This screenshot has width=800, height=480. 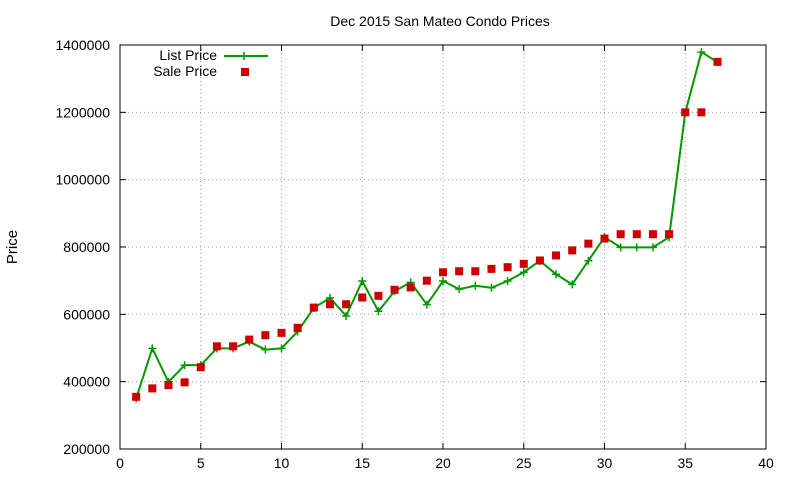 I want to click on x-tick-label: 10, so click(x=282, y=463).